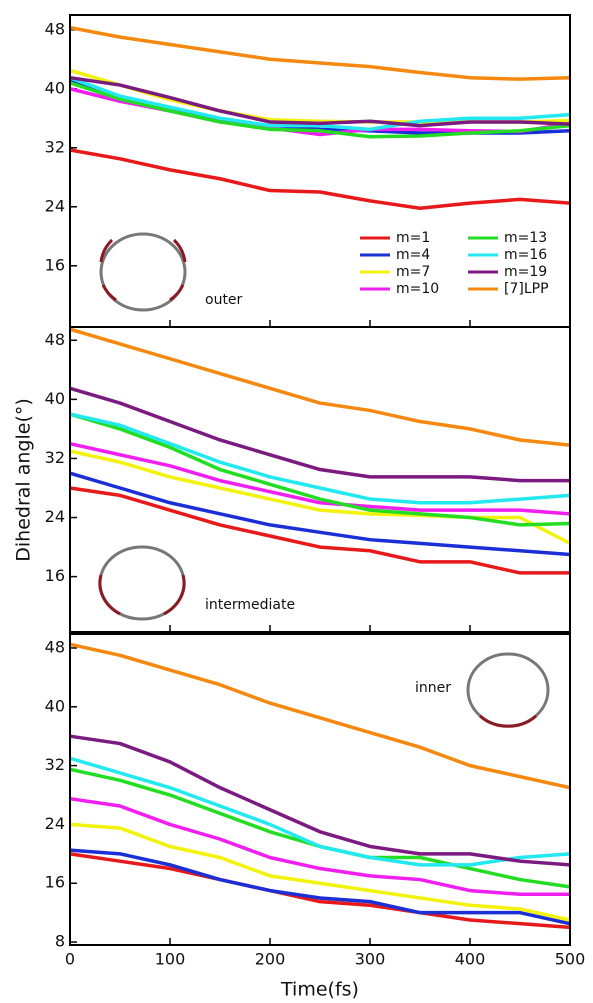 This screenshot has width=593, height=1003. I want to click on legend-label: m=1, so click(413, 238).